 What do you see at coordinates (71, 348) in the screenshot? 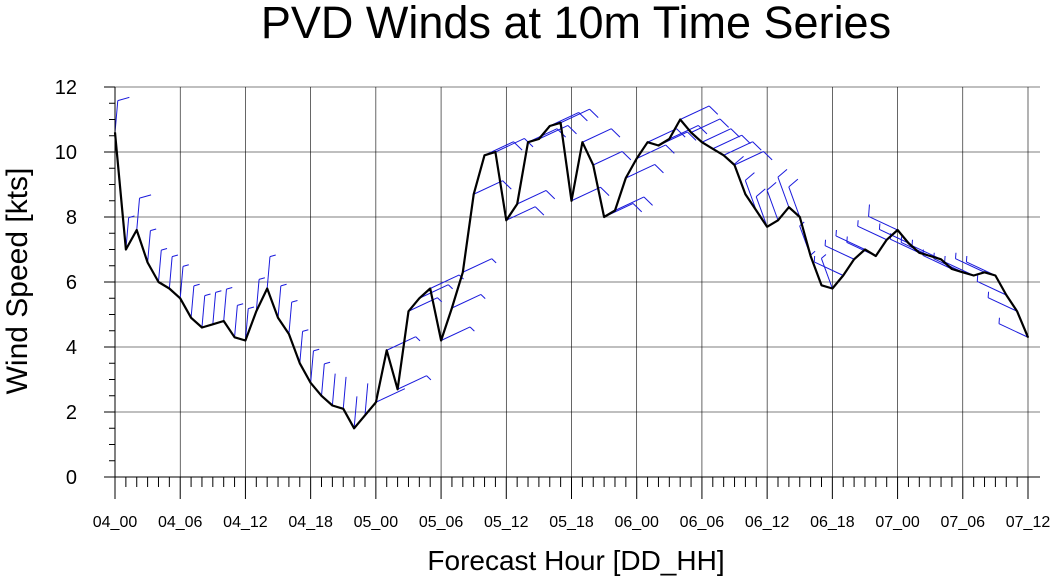
I see `y-tick-label: 4` at bounding box center [71, 348].